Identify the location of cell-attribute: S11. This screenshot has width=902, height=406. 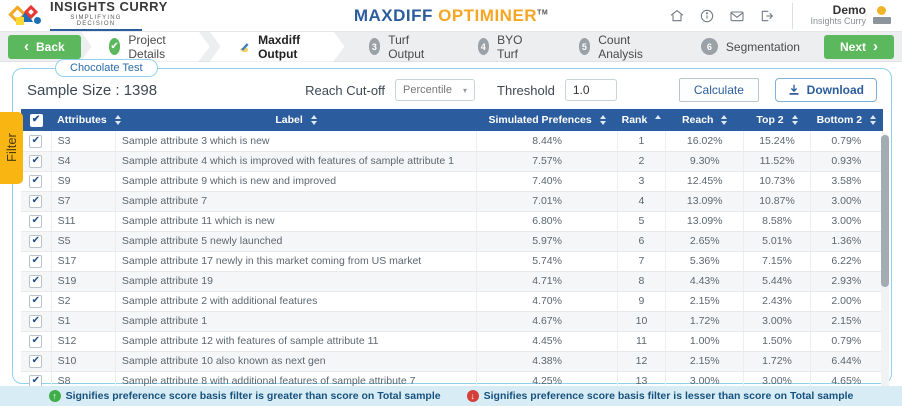
(83, 221).